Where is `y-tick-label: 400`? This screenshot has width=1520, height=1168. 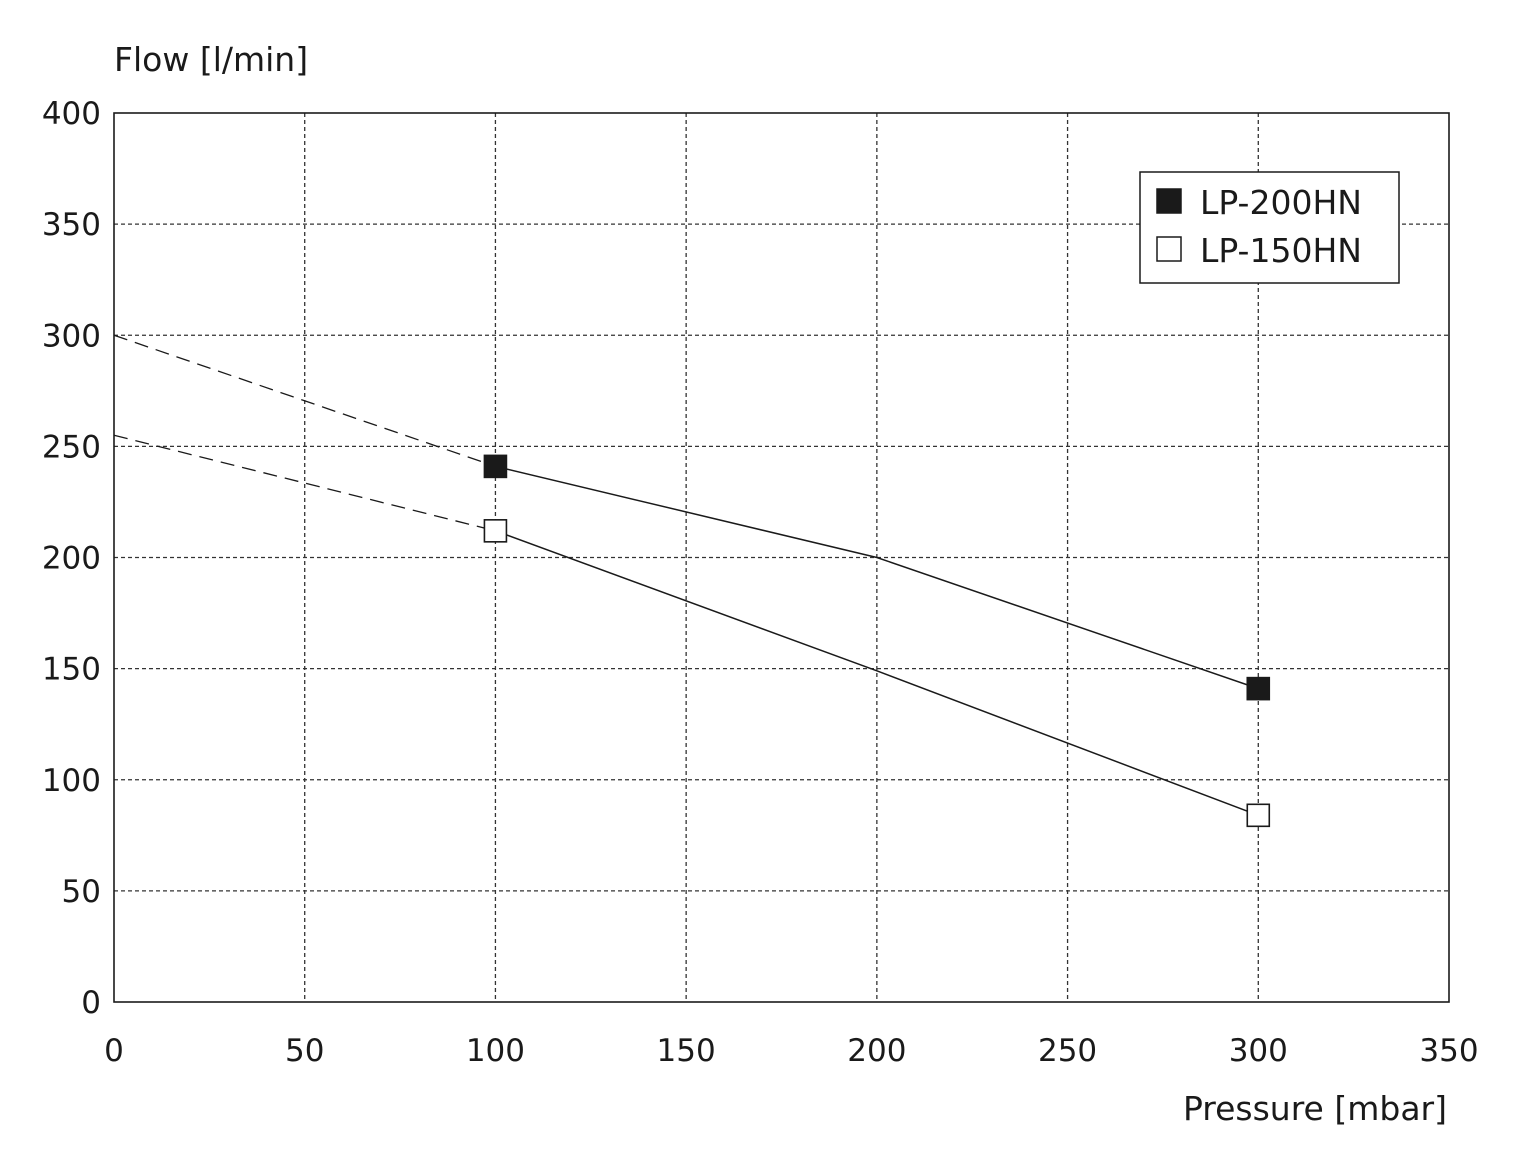 y-tick-label: 400 is located at coordinates (71, 114).